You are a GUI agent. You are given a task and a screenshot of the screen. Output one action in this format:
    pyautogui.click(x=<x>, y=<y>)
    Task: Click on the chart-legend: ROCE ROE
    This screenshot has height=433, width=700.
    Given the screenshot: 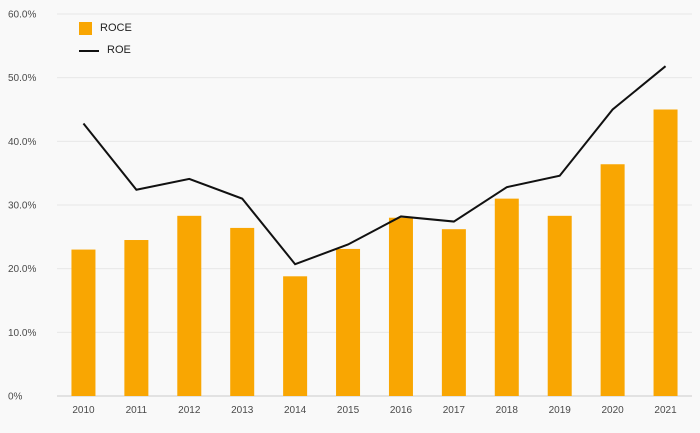 What is the action you would take?
    pyautogui.click(x=105, y=39)
    